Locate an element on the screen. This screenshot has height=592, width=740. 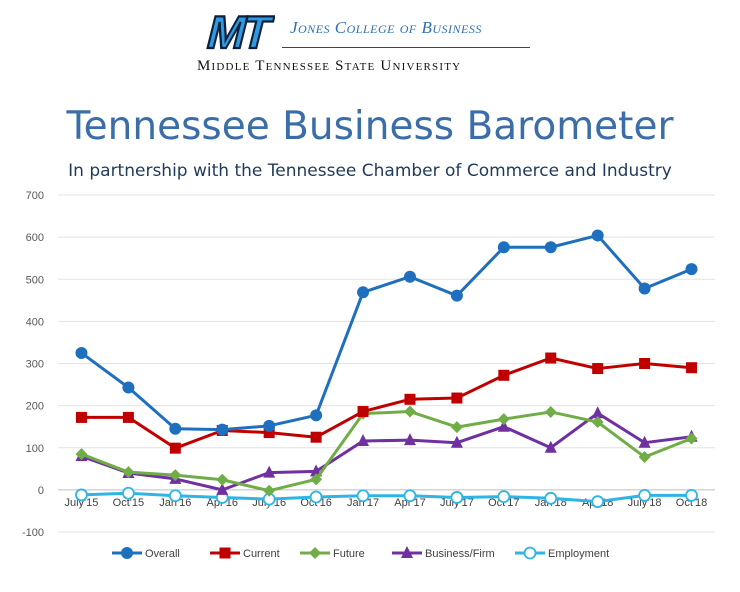
series-business-firm is located at coordinates (386, 450).